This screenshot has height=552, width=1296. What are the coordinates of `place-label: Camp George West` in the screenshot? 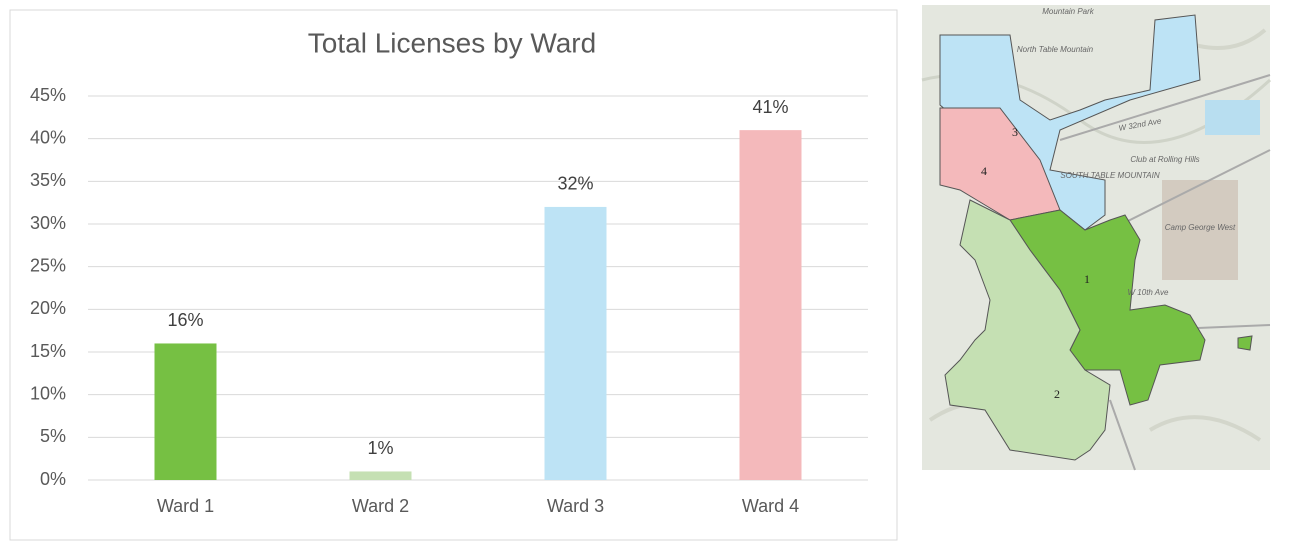 It's located at (1200, 227).